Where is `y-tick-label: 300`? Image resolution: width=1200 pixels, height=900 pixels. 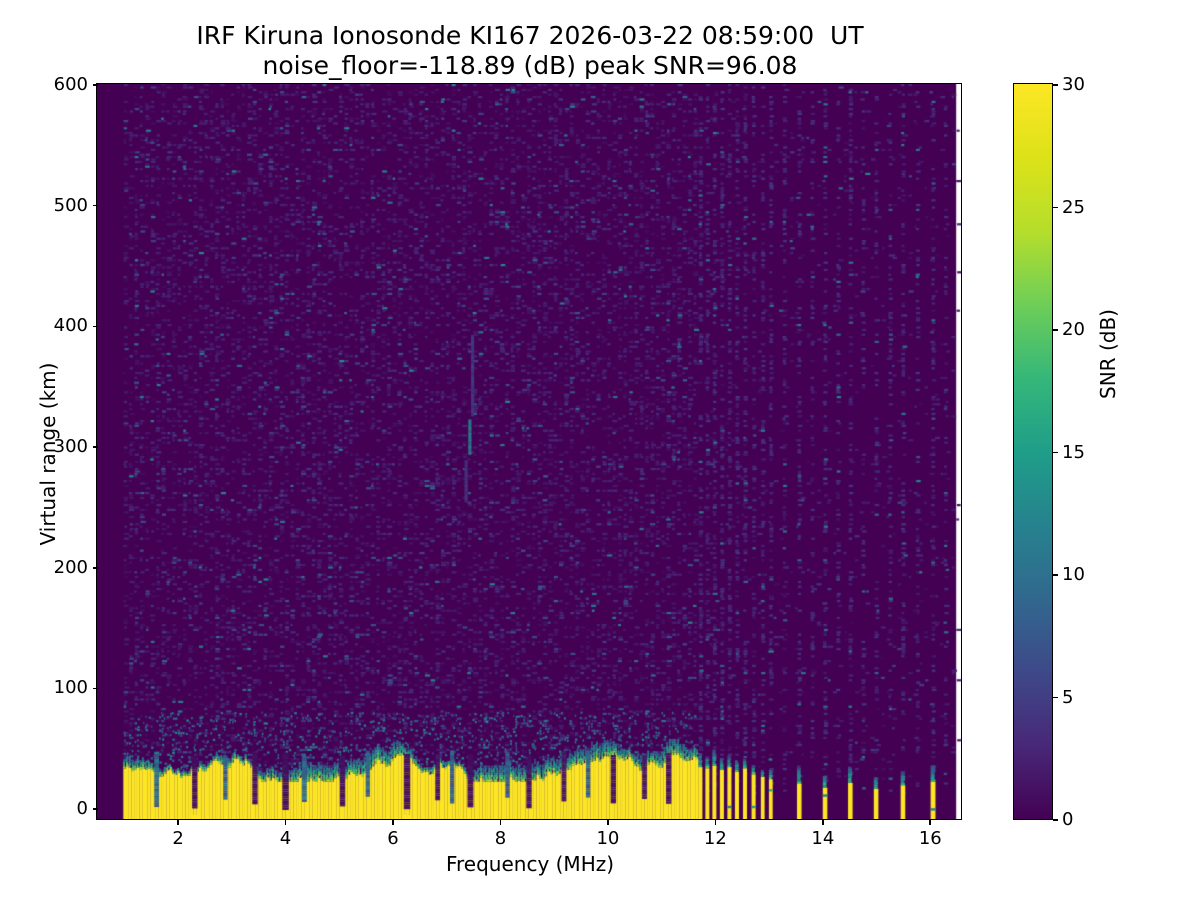
y-tick-label: 300 is located at coordinates (70, 447).